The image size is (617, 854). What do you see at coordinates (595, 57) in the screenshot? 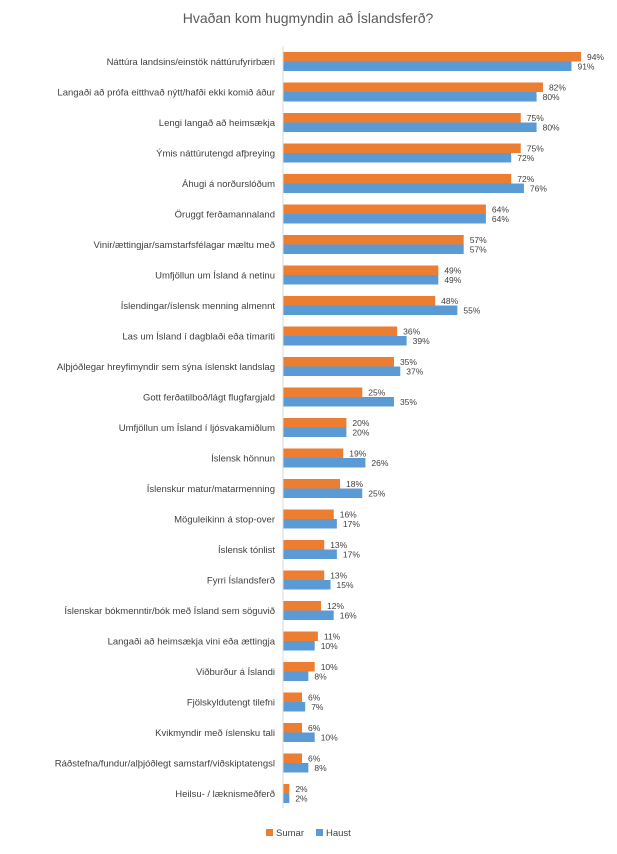
I see `data-label-sumar: 94%` at bounding box center [595, 57].